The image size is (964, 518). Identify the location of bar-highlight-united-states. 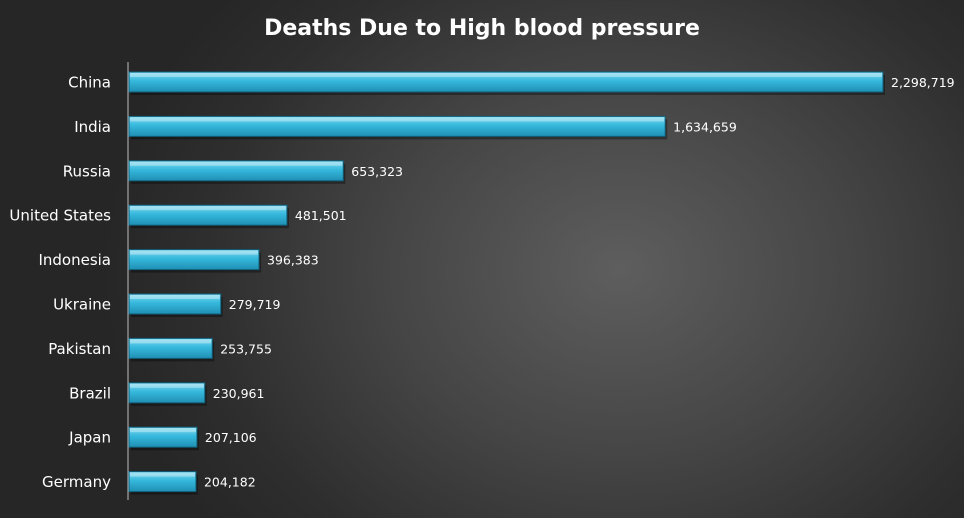
(208, 208).